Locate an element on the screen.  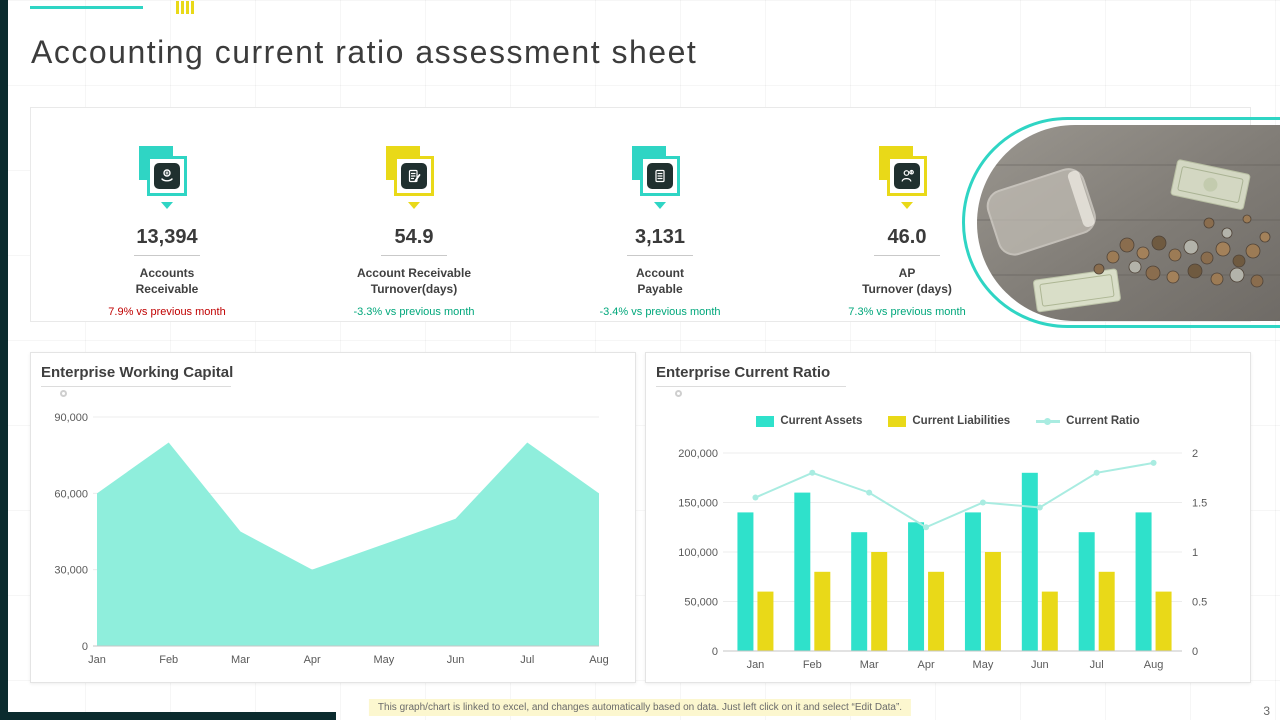
photo-teal-arc is located at coordinates (1121, 222).